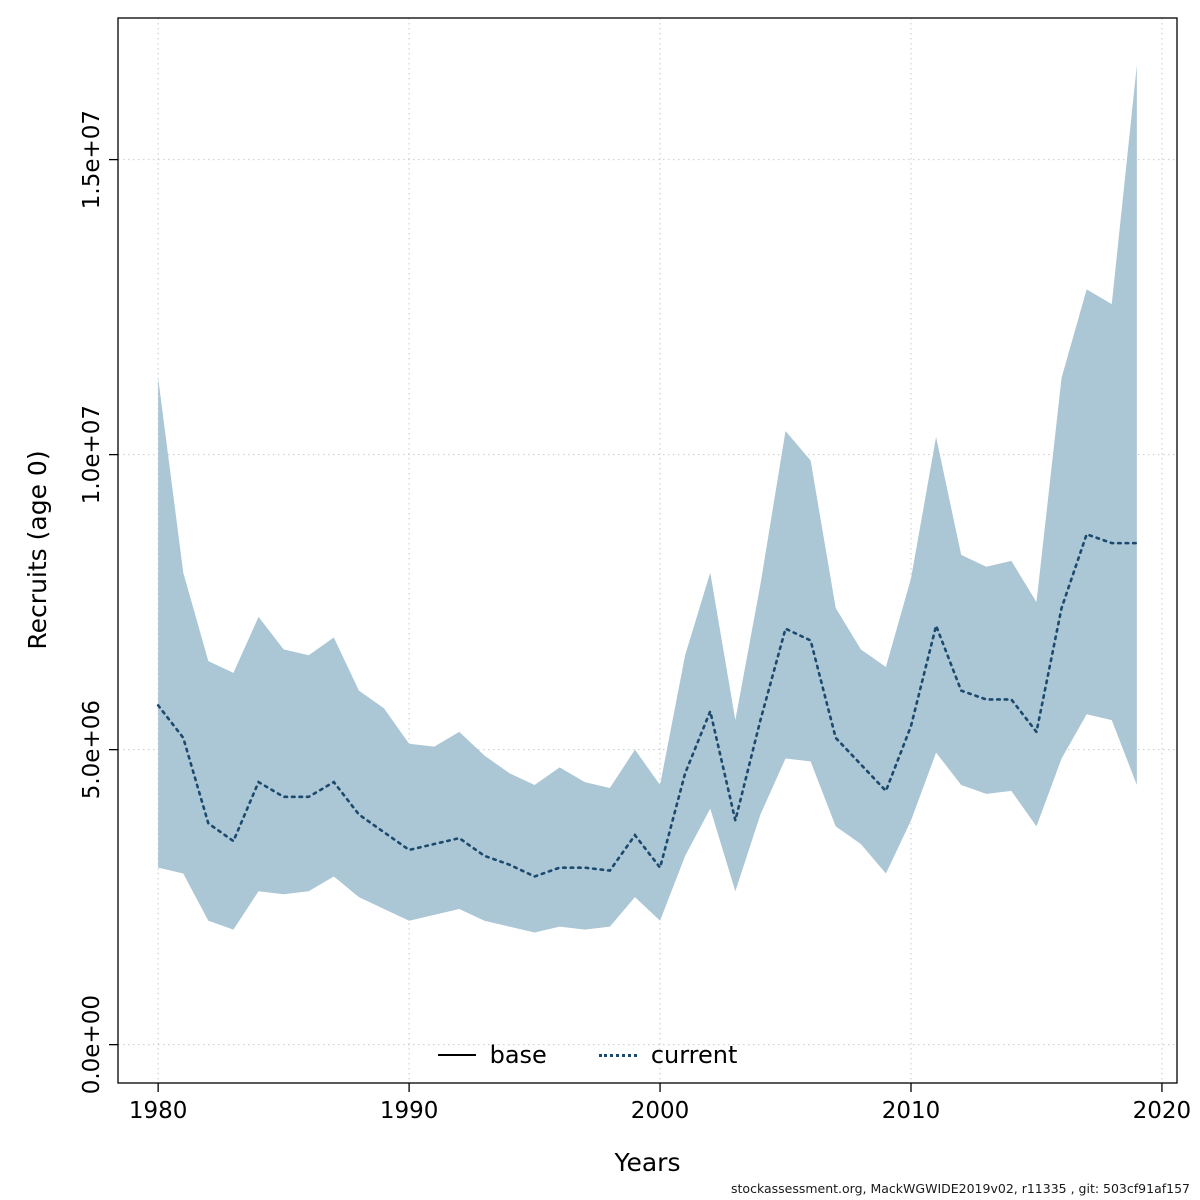  I want to click on y-tick-label: 1.5e+07, so click(92, 159).